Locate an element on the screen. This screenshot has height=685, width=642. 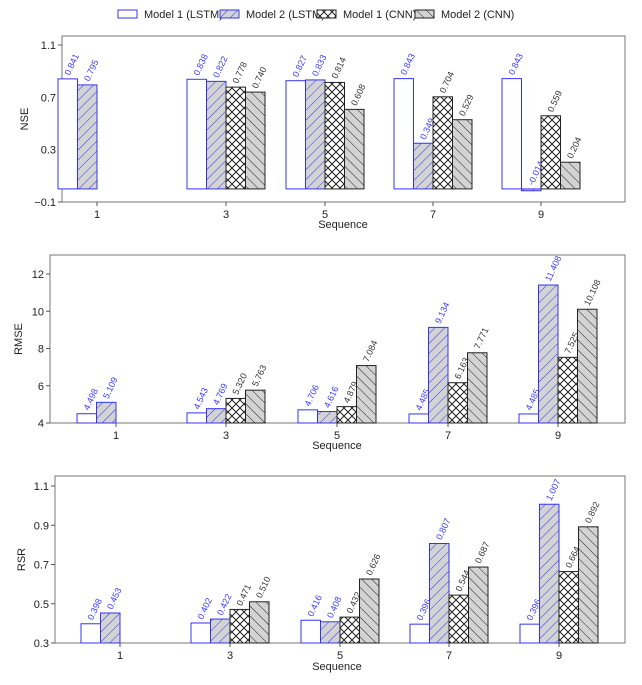
bar-value-label: 7.771 is located at coordinates (481, 338).